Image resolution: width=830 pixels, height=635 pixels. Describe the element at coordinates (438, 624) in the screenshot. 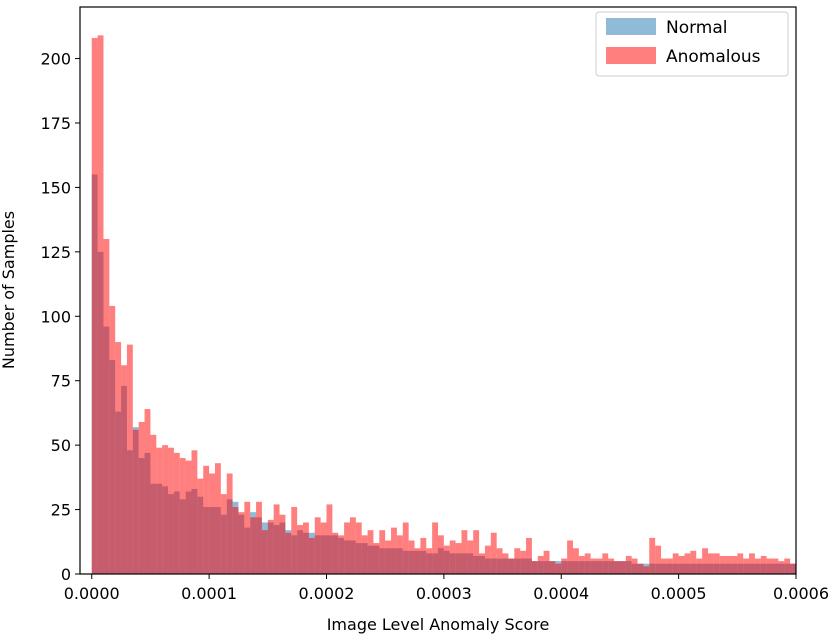

I see `x-axis-label: Image Level Anomaly Score` at that location.